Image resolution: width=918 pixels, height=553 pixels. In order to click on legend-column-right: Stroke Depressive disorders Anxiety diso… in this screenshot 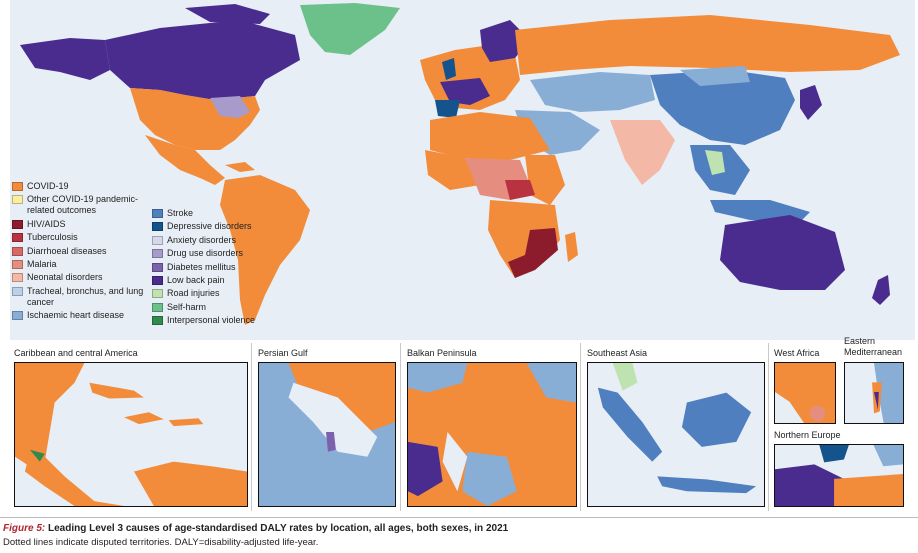, I will do `click(214, 268)`.